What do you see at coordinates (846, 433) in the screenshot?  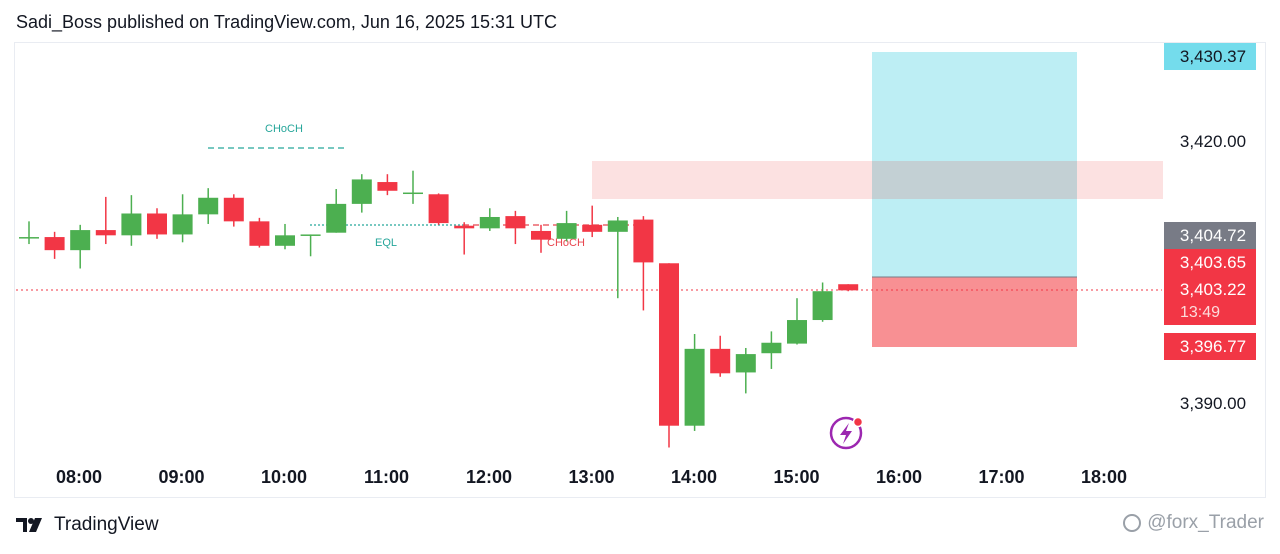 I see `lightning-icon` at bounding box center [846, 433].